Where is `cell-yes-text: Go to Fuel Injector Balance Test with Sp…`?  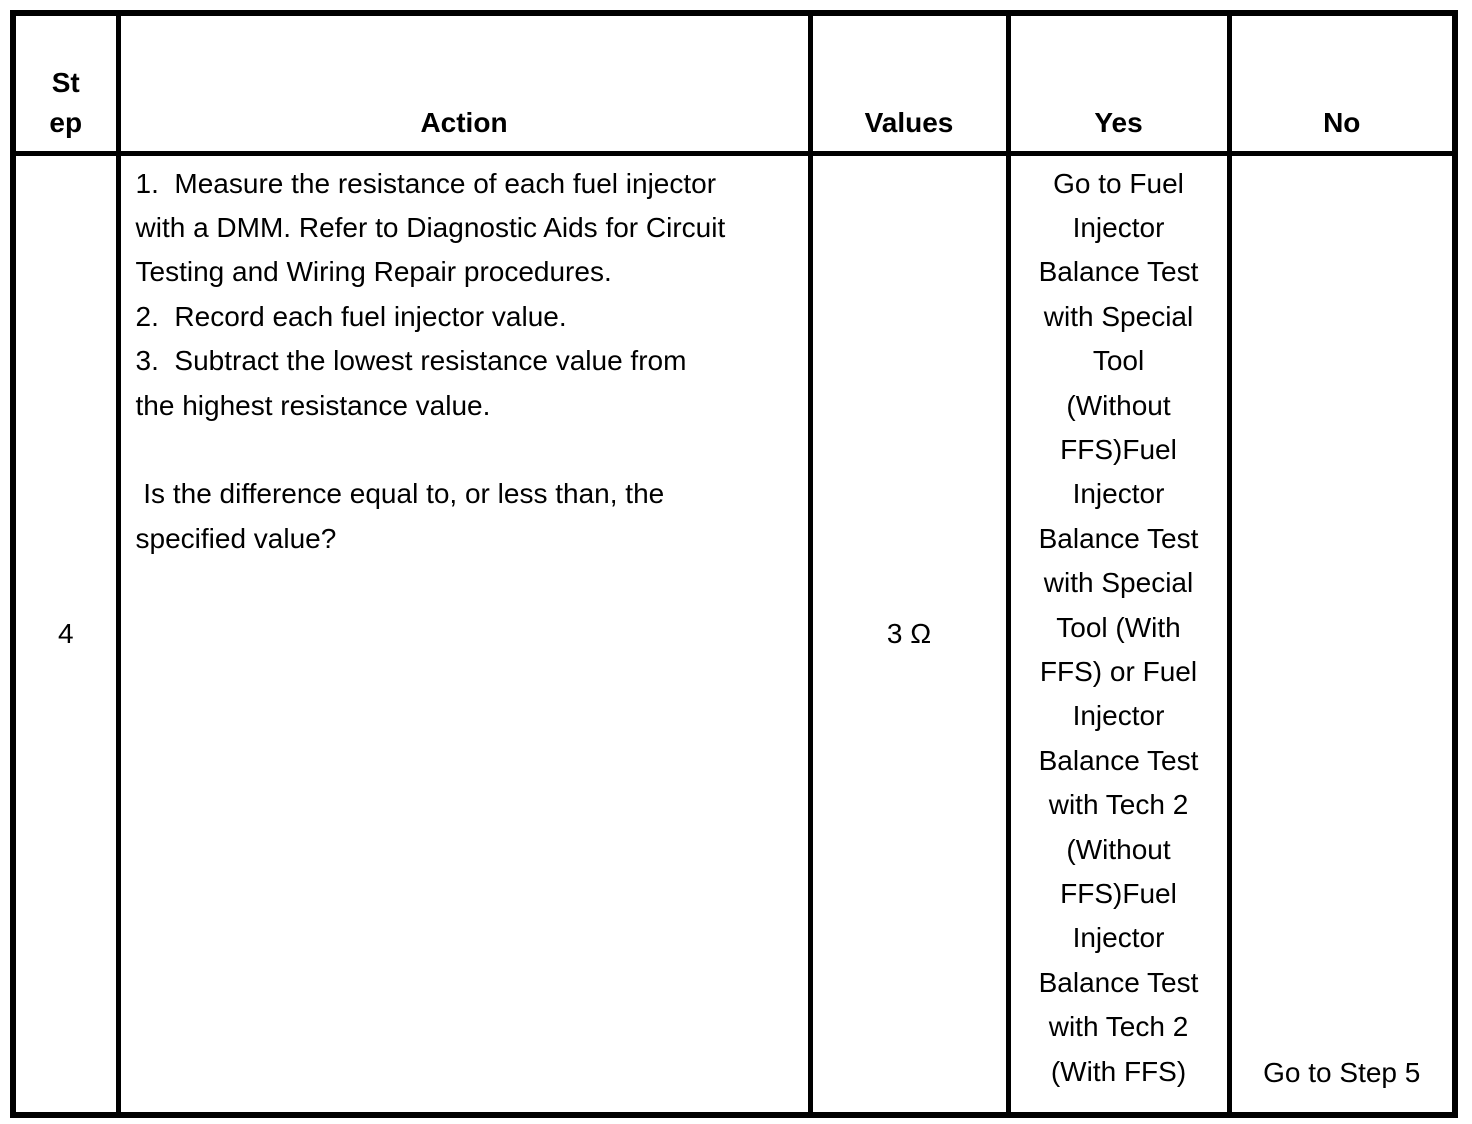 cell-yes-text: Go to Fuel Injector Balance Test with Sp… is located at coordinates (1118, 634).